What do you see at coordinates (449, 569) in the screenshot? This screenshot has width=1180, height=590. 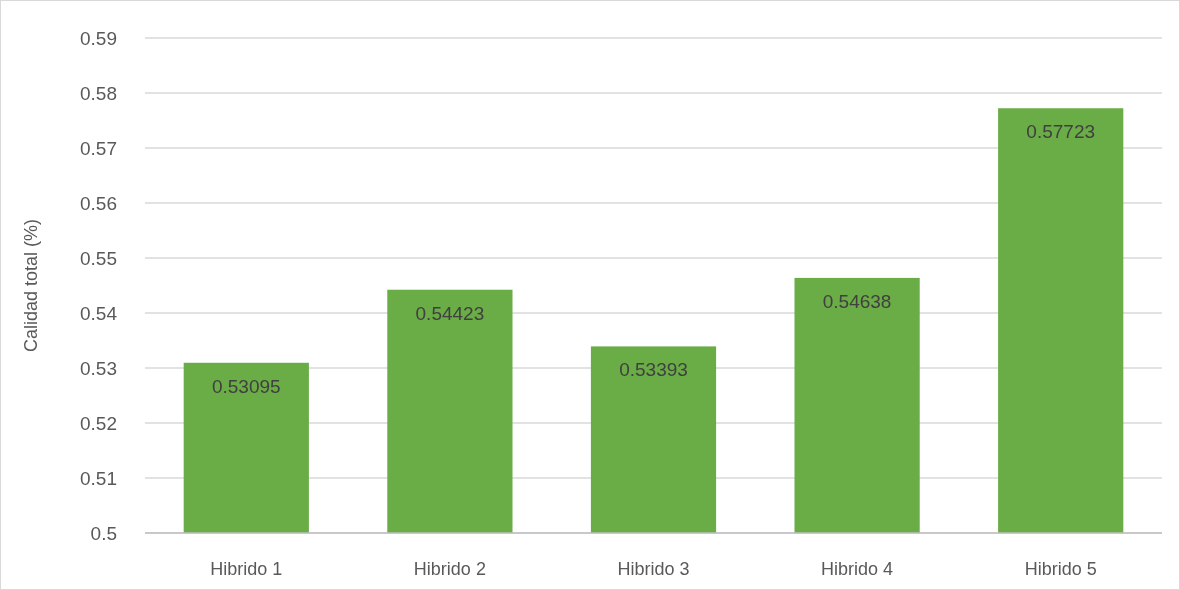 I see `x-tick-label: Hibrido 2` at bounding box center [449, 569].